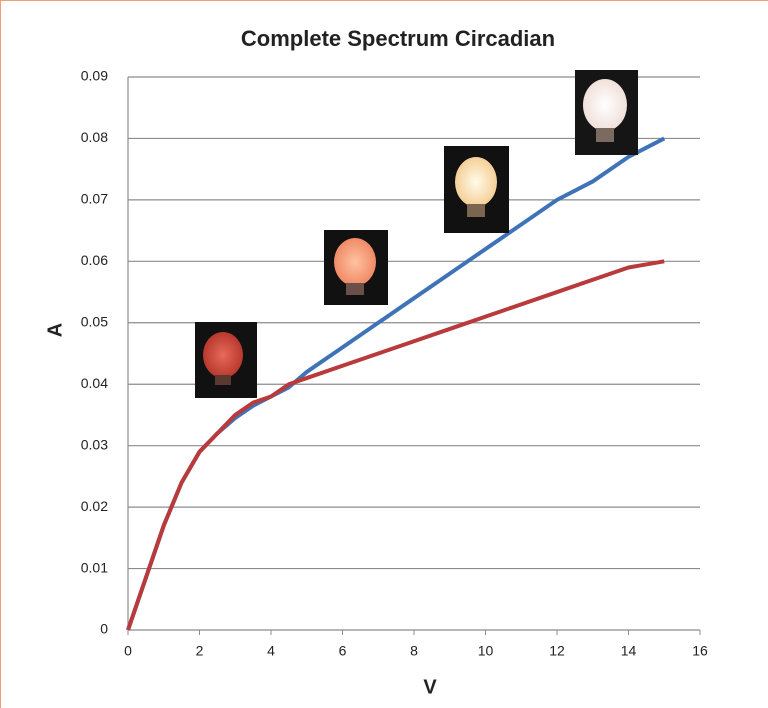  What do you see at coordinates (94, 383) in the screenshot?
I see `y-tick-label: 0.04` at bounding box center [94, 383].